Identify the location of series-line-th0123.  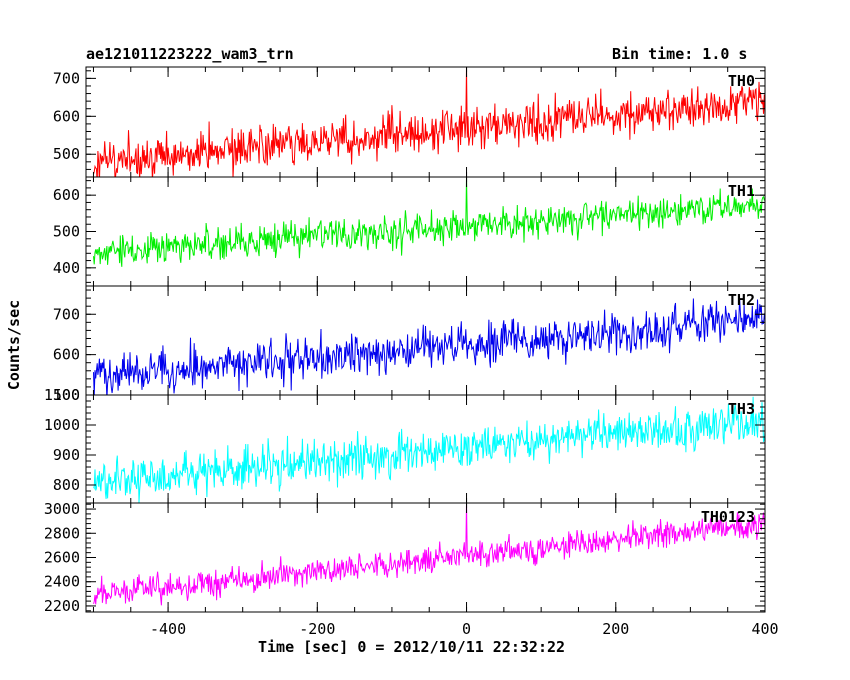
(429, 554).